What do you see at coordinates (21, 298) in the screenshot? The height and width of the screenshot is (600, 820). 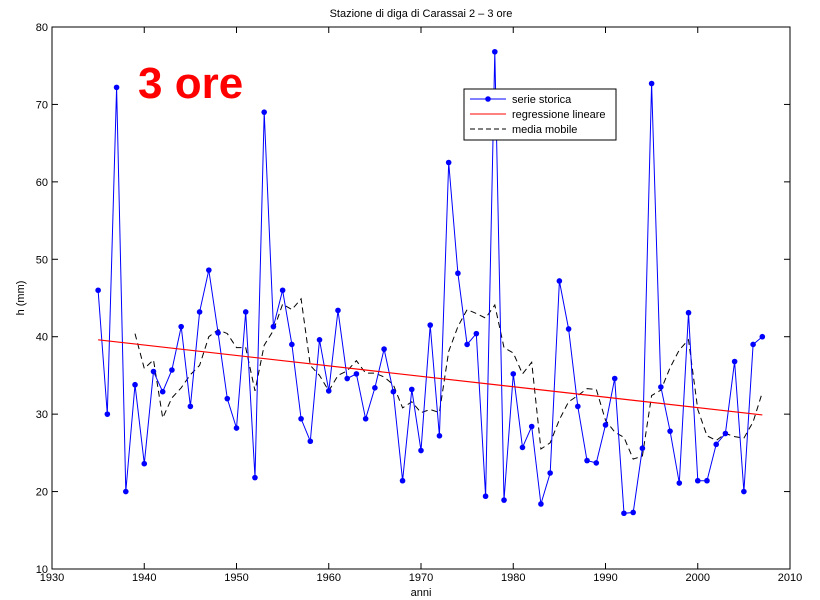 I see `y-axis-label: h (mm)` at bounding box center [21, 298].